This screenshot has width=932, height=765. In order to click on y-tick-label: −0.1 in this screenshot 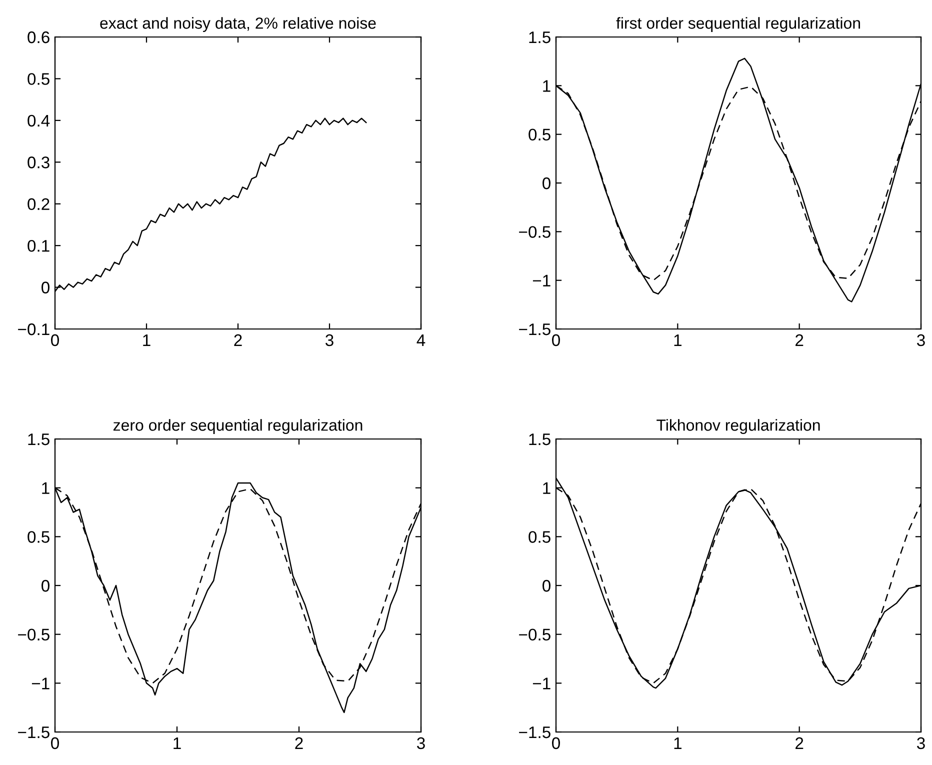, I will do `click(34, 329)`.